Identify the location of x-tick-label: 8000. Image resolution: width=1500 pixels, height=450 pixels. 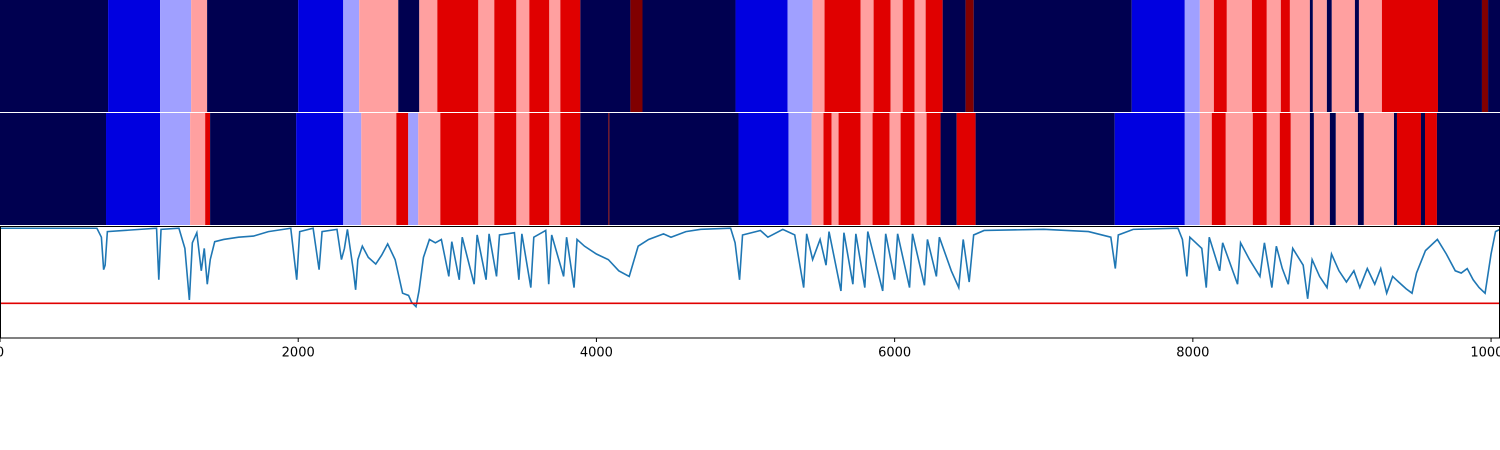
(1192, 353).